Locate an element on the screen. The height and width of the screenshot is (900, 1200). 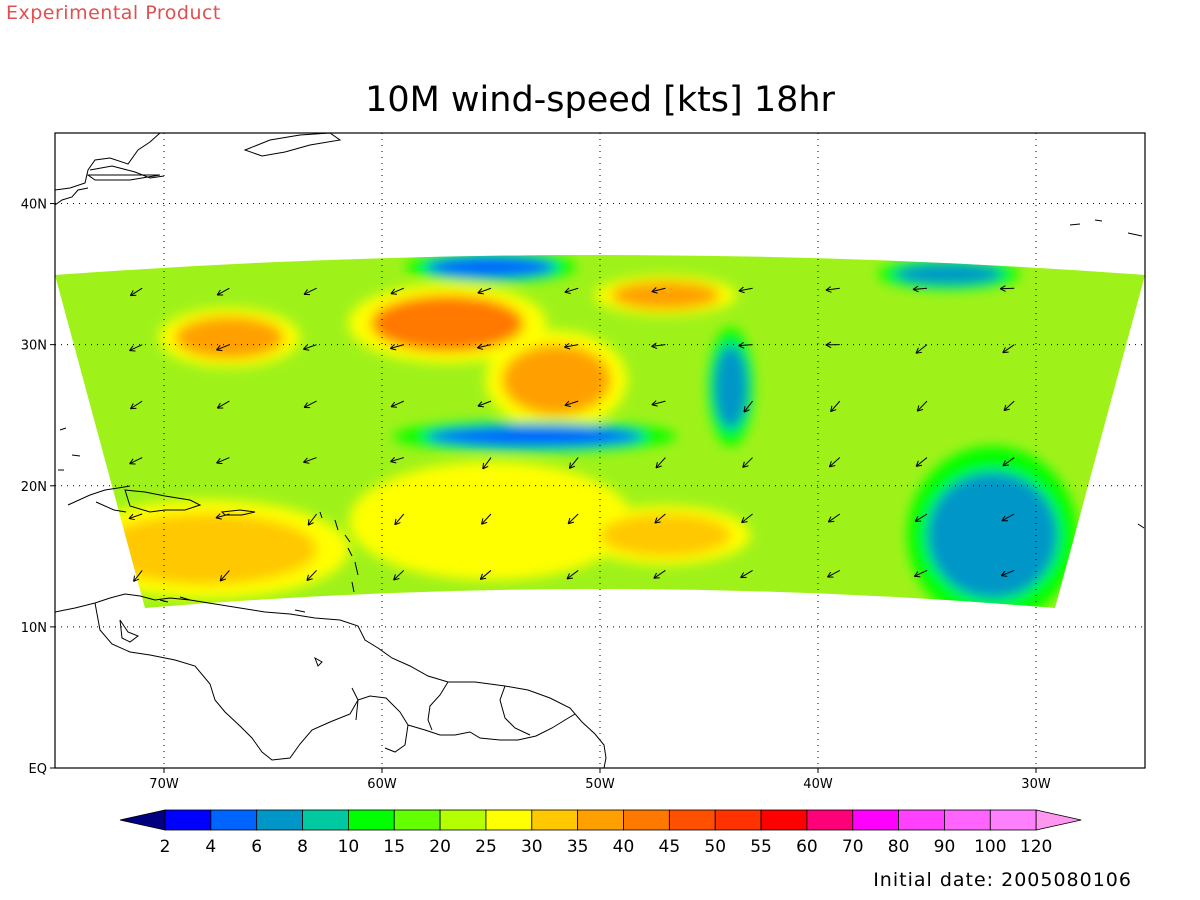
colorbar-label: 30 is located at coordinates (532, 847).